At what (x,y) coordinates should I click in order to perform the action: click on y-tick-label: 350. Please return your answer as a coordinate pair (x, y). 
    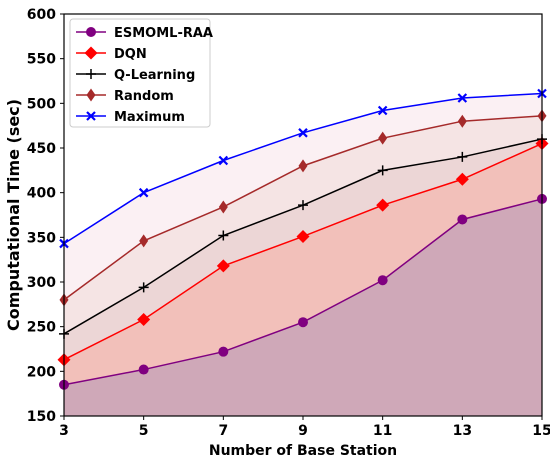
    Looking at the image, I should click on (41, 238).